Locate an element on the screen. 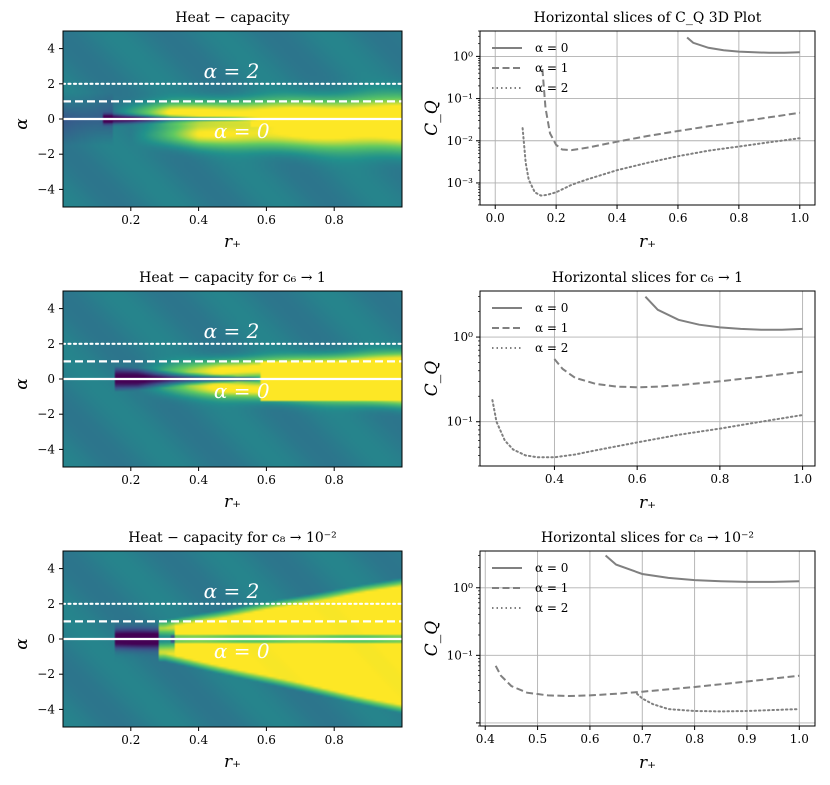 The height and width of the screenshot is (785, 830). y-tick-label: 10⁻² is located at coordinates (460, 141).